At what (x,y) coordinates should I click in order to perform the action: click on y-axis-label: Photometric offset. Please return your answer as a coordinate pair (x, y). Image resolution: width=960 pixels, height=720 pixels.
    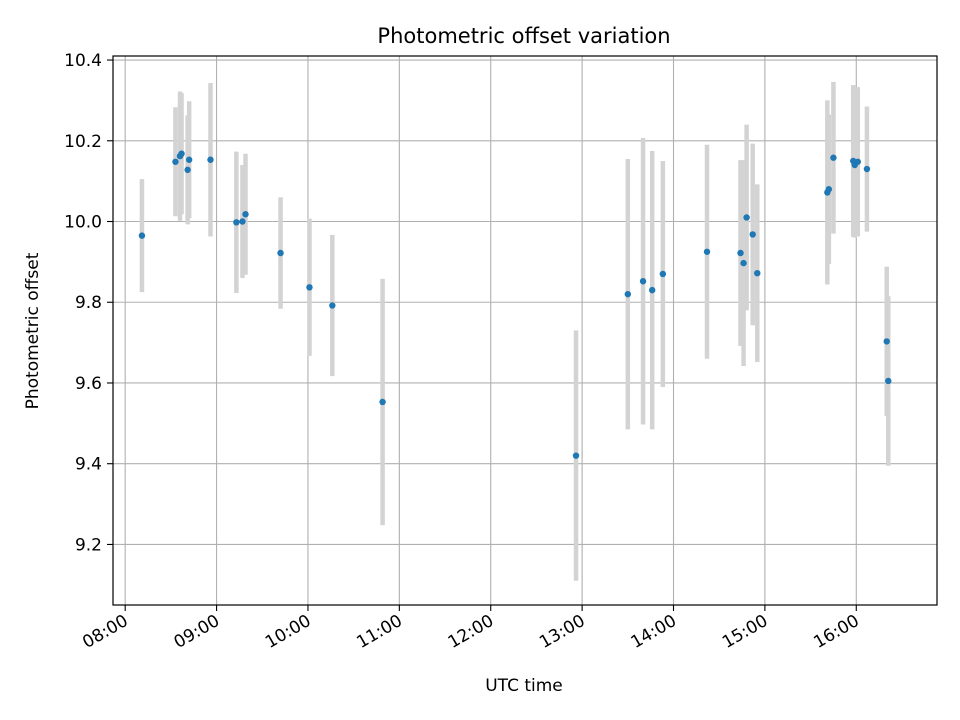
    Looking at the image, I should click on (33, 330).